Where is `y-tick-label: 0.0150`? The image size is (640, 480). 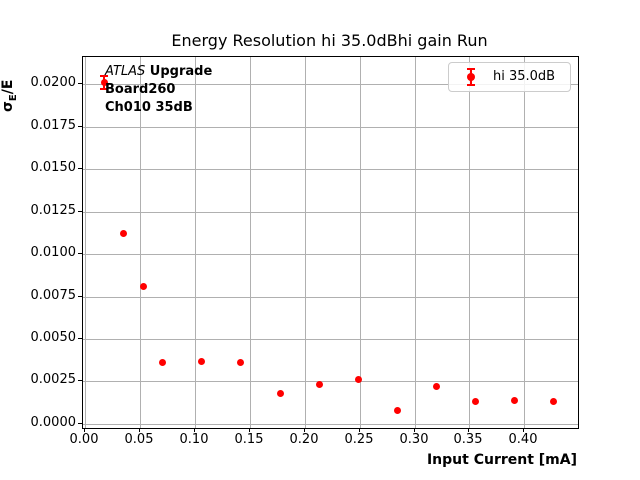 y-tick-label: 0.0150 is located at coordinates (53, 167).